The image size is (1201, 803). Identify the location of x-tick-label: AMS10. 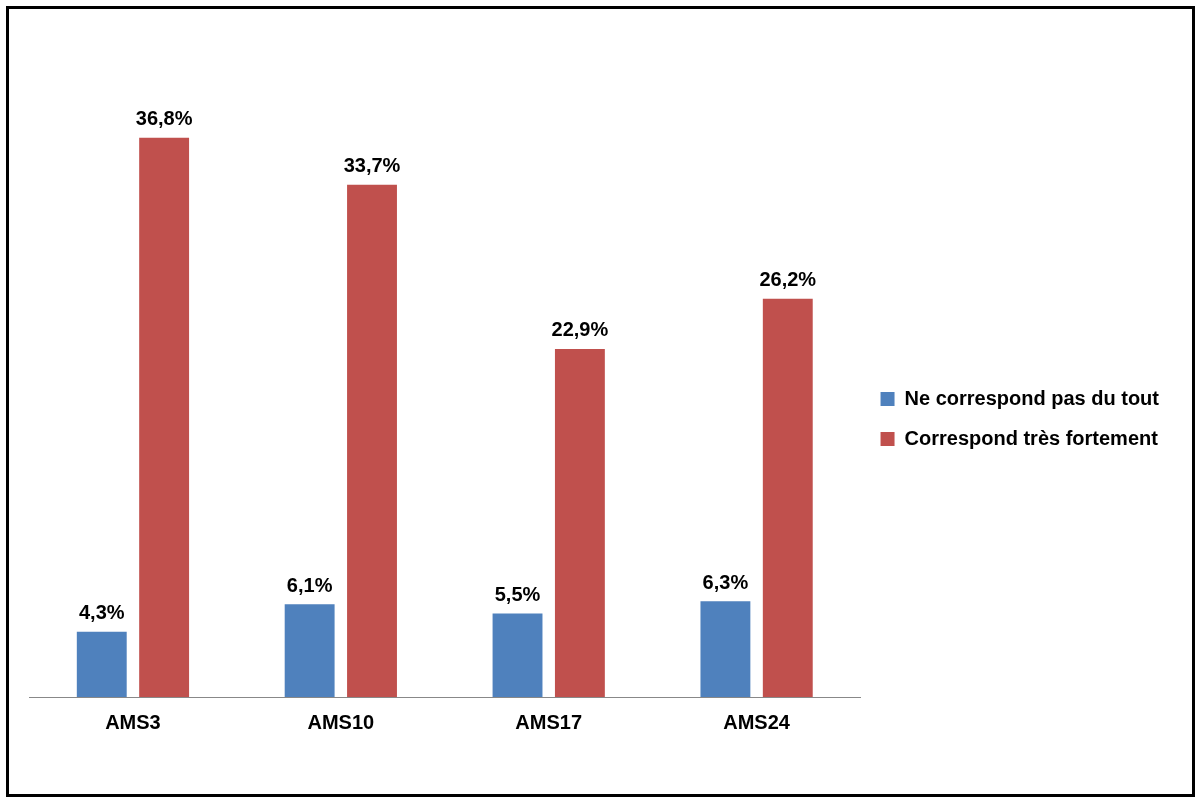
(341, 721).